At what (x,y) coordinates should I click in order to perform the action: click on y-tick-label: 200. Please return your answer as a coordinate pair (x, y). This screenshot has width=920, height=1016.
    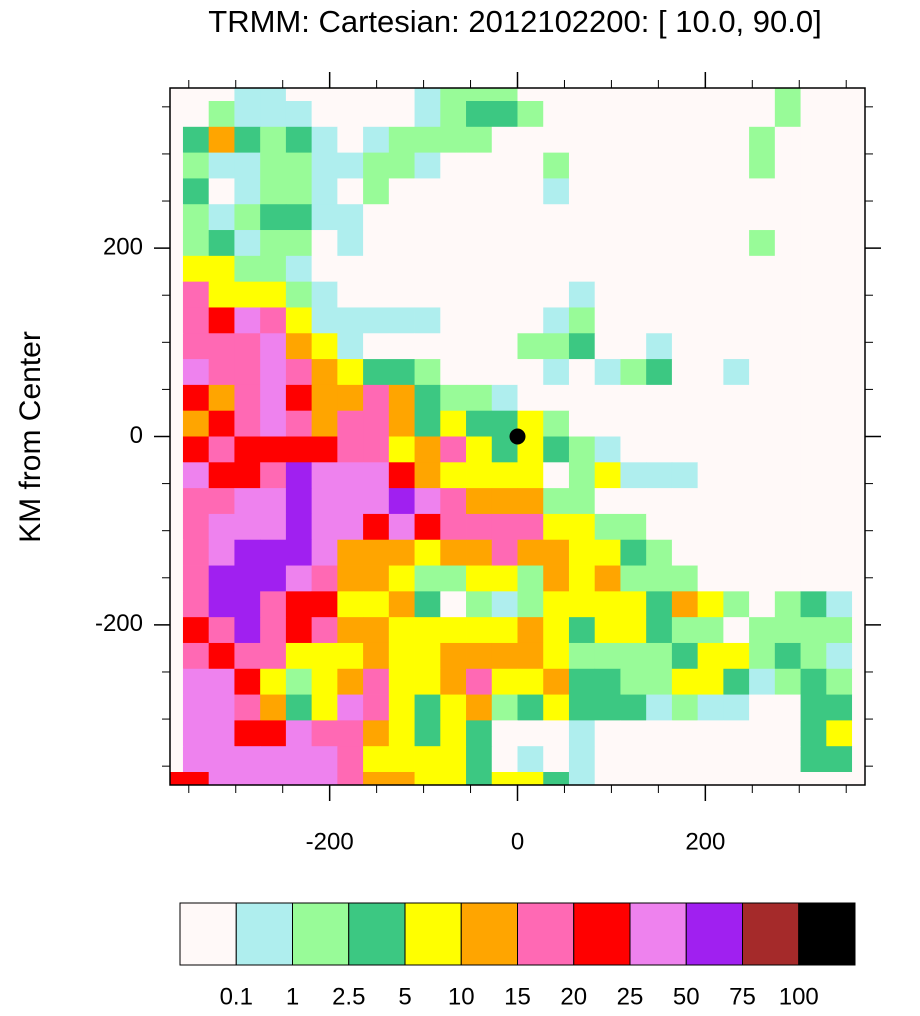
    Looking at the image, I should click on (123, 246).